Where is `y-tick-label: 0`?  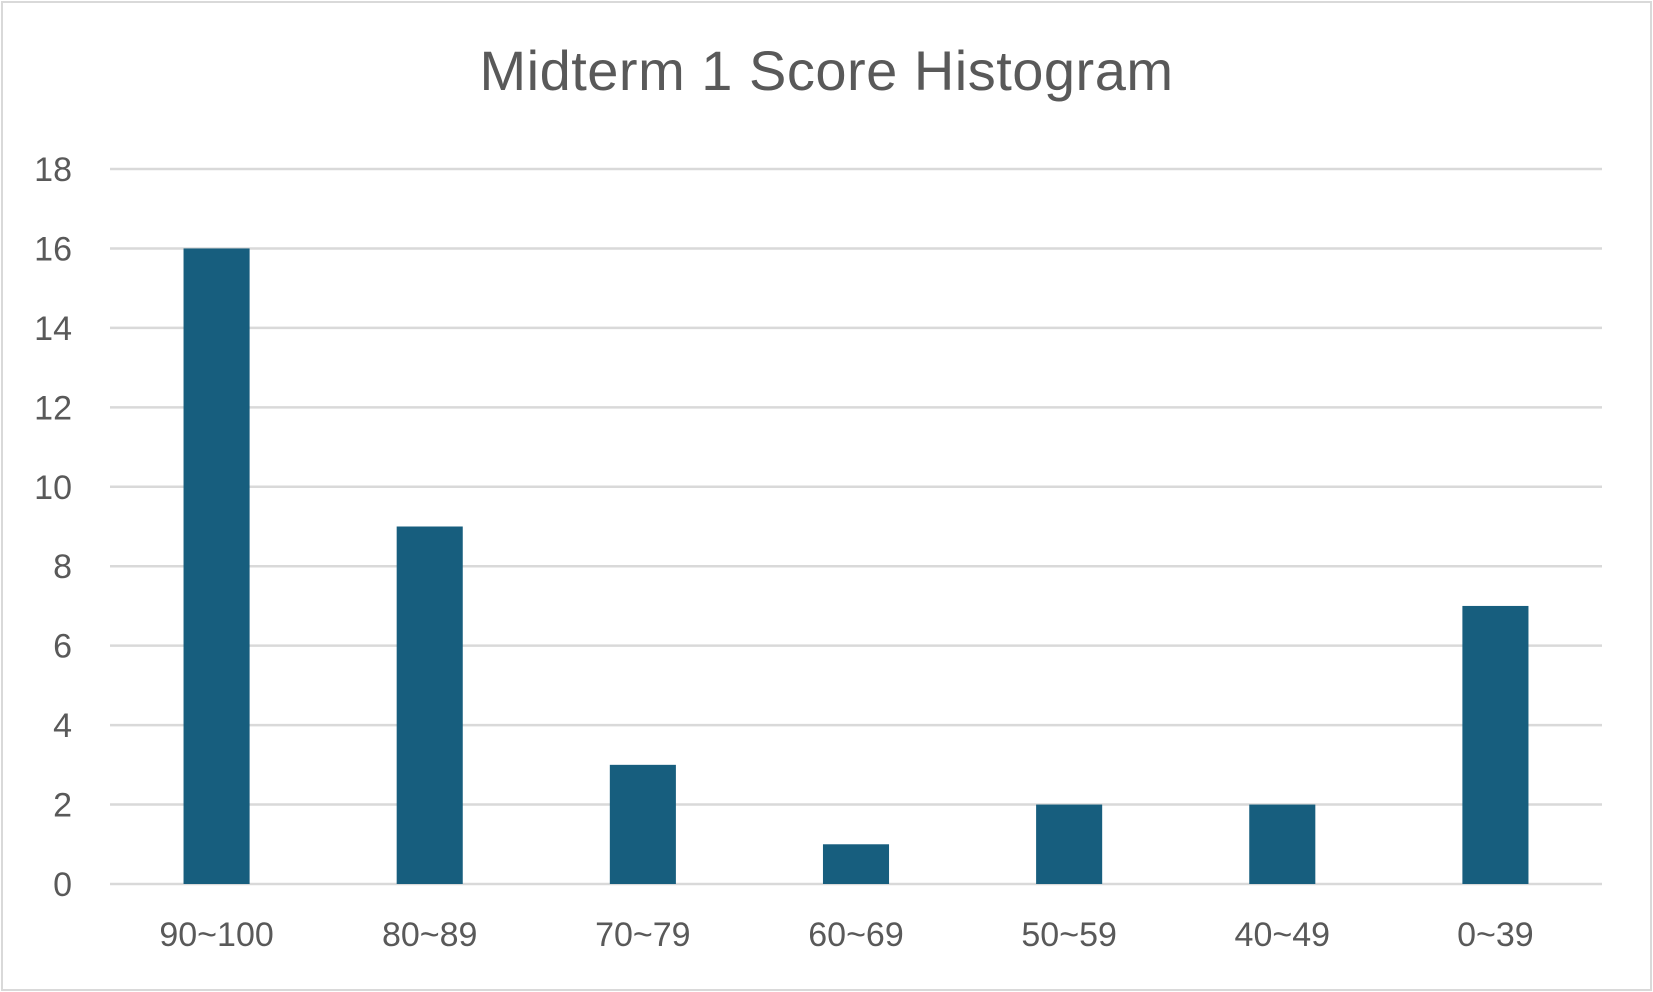 y-tick-label: 0 is located at coordinates (62, 885).